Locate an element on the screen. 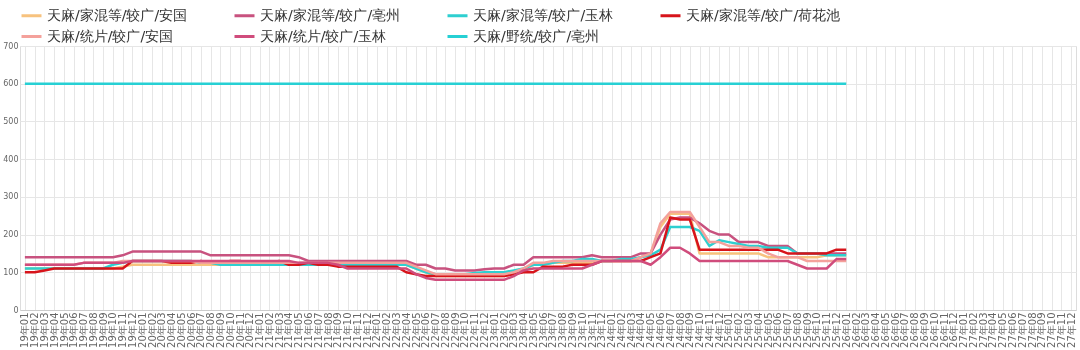  x-tick-label: 26年06 is located at coordinates (895, 330).